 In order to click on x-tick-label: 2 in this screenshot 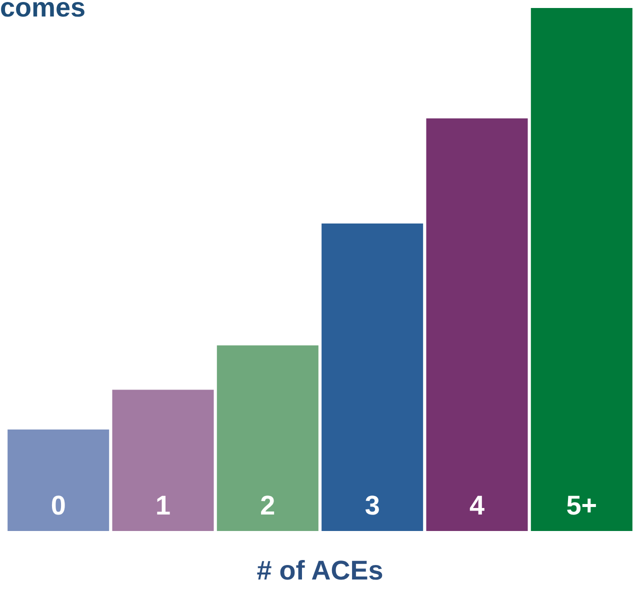, I will do `click(268, 505)`.